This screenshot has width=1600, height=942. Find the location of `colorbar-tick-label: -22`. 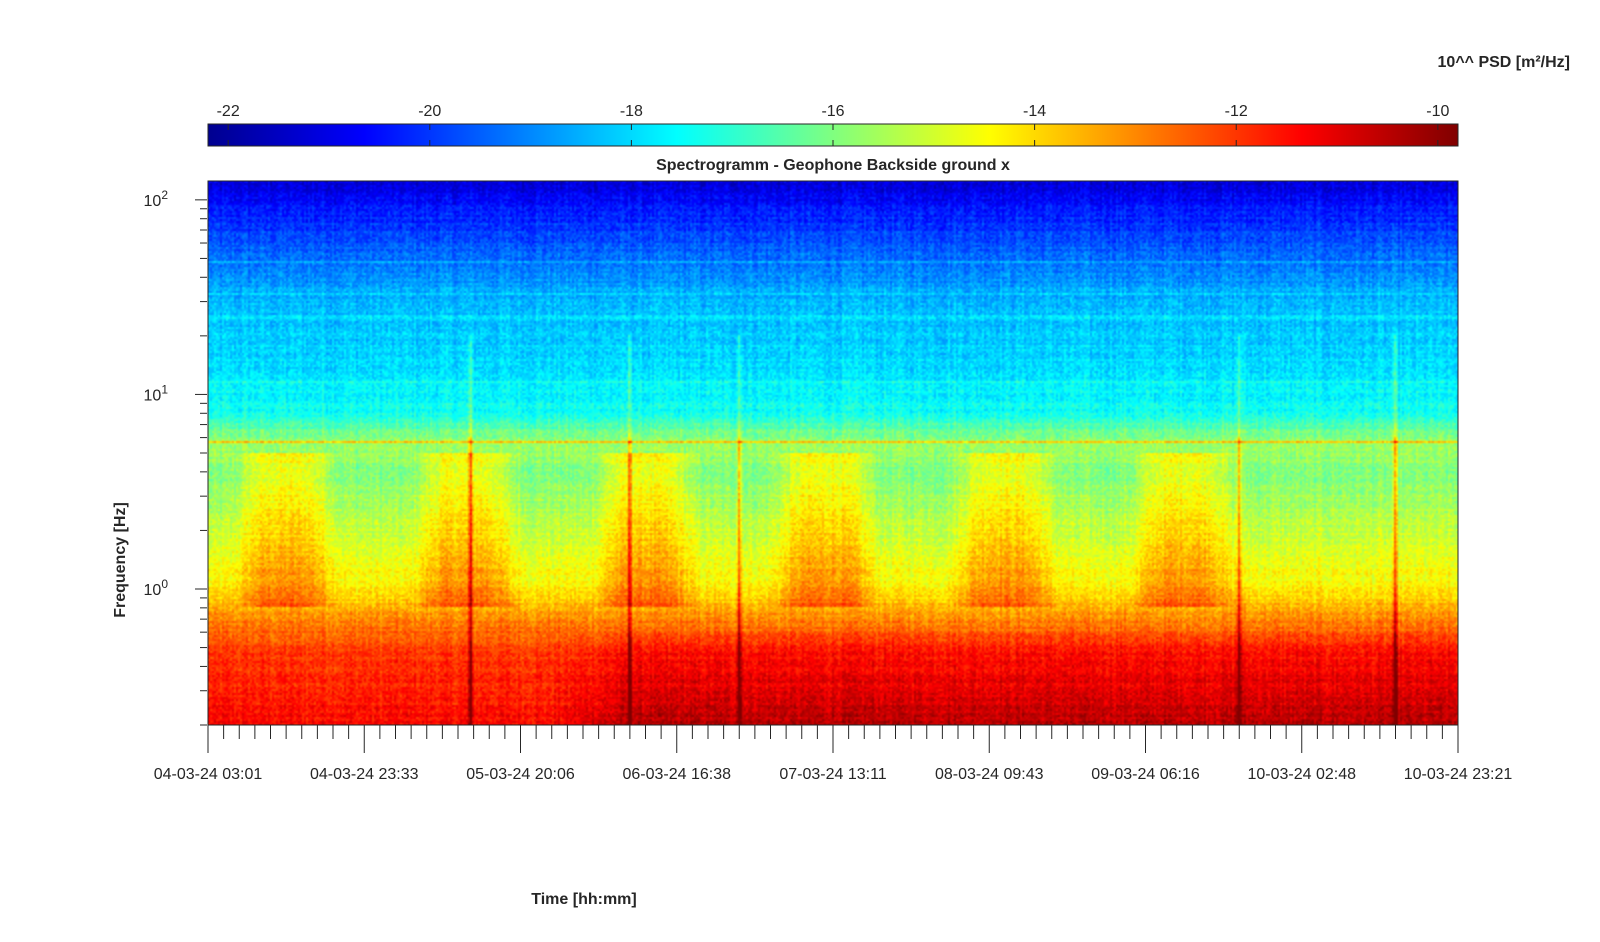

colorbar-tick-label: -22 is located at coordinates (228, 111).